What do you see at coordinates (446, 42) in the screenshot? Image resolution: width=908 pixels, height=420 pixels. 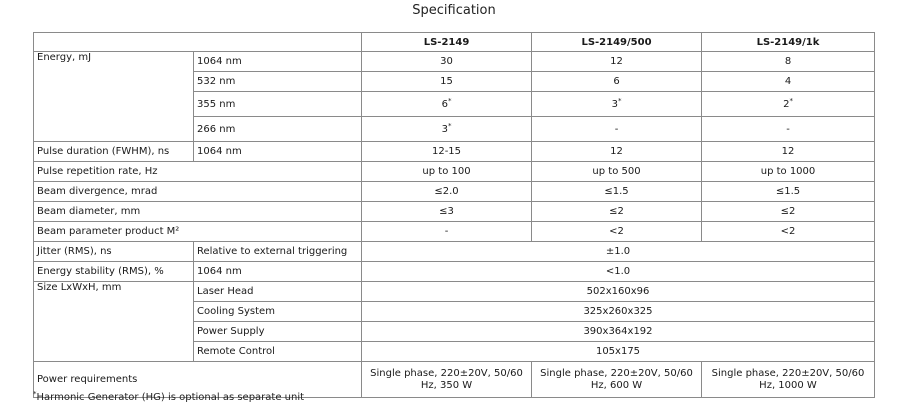 I see `header-ls-2149: LS-2149` at bounding box center [446, 42].